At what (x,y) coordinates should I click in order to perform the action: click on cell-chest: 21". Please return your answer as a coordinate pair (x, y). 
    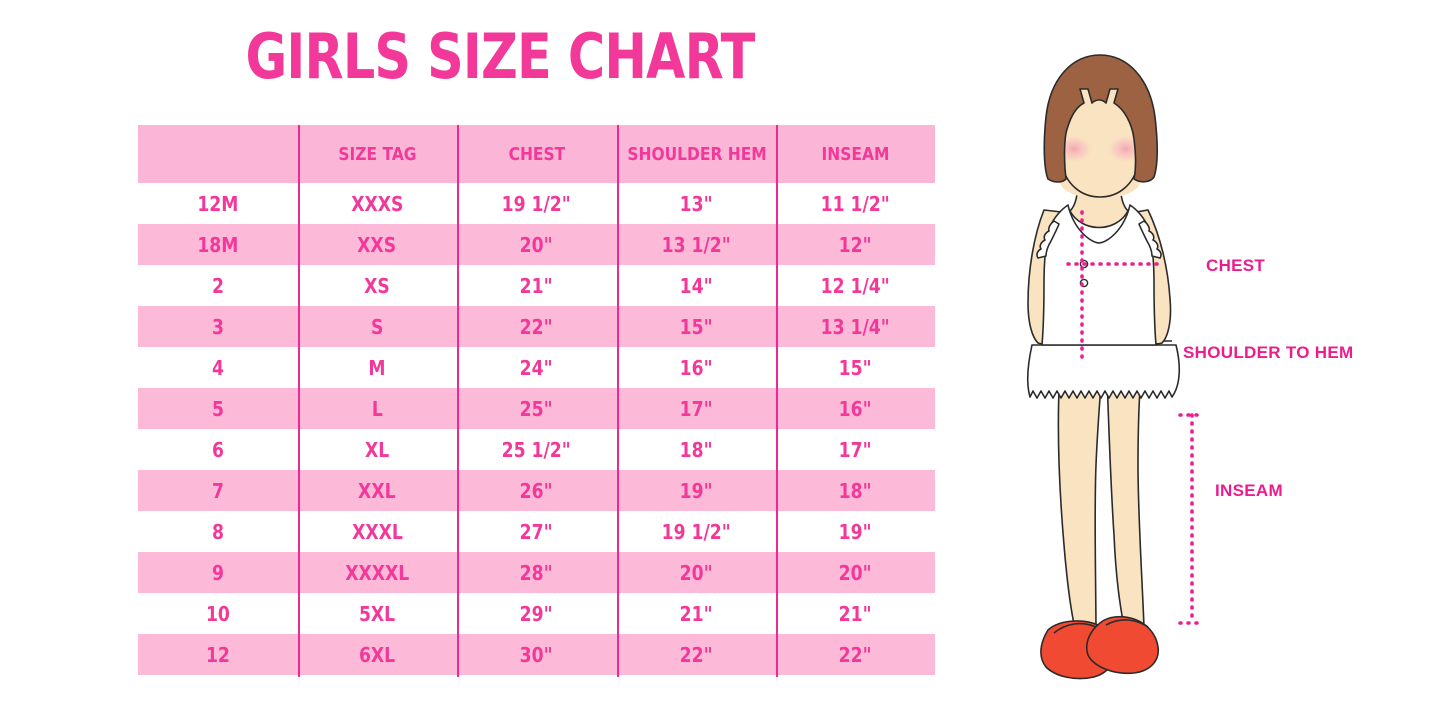
    Looking at the image, I should click on (536, 285).